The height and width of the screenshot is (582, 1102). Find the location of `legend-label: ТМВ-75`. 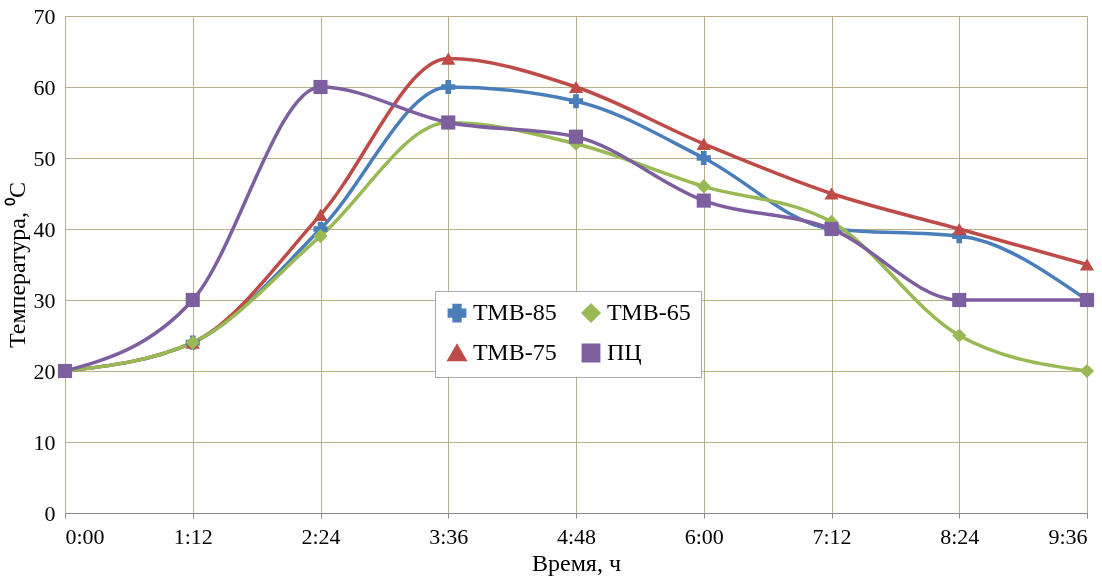

legend-label: ТМВ-75 is located at coordinates (515, 352).